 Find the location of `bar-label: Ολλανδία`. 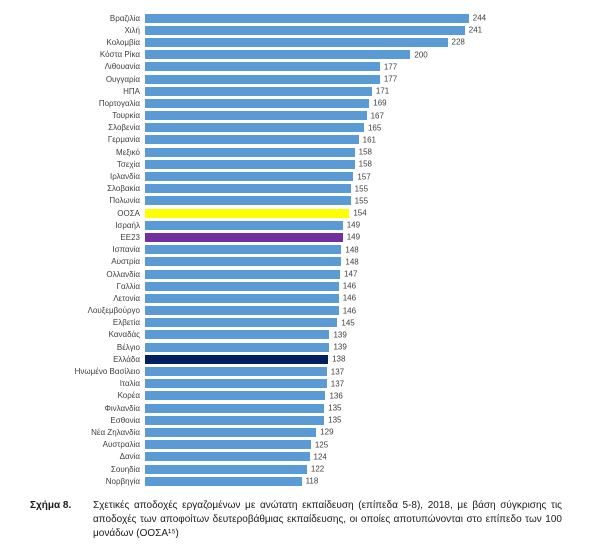

bar-label: Ολλανδία is located at coordinates (123, 274).